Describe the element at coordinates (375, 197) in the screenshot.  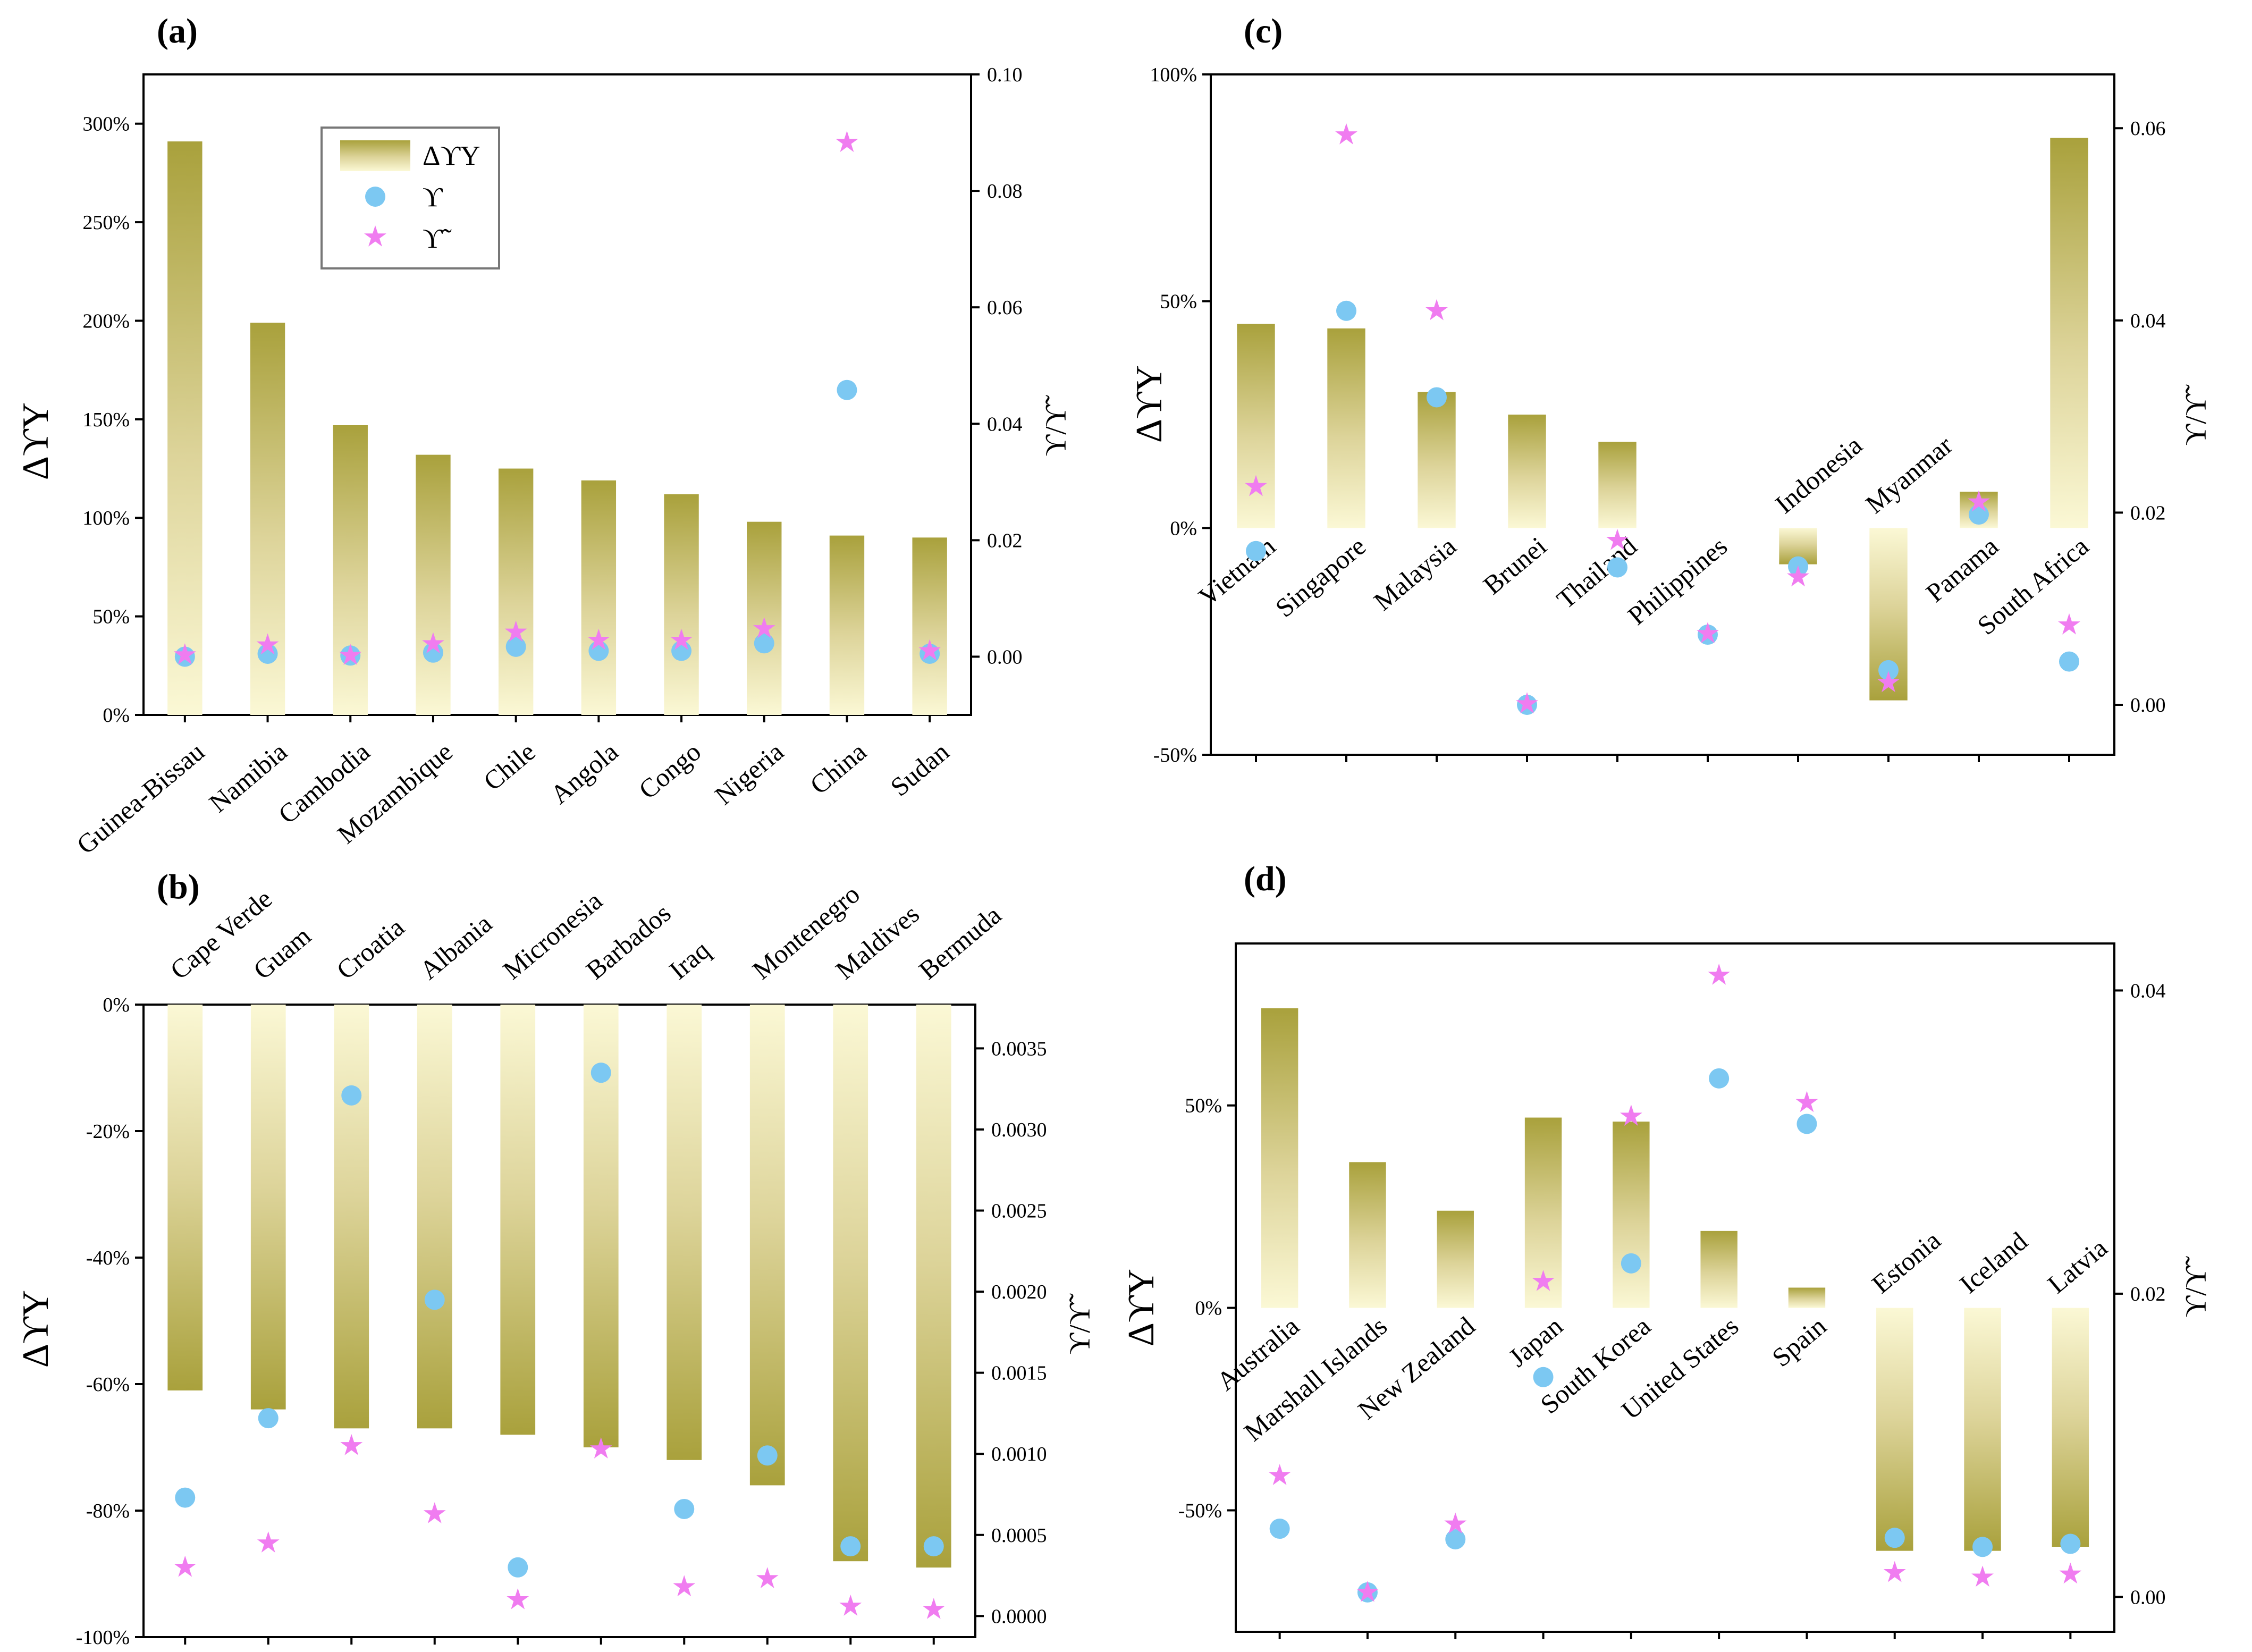
I see `legend-circle-marker` at that location.